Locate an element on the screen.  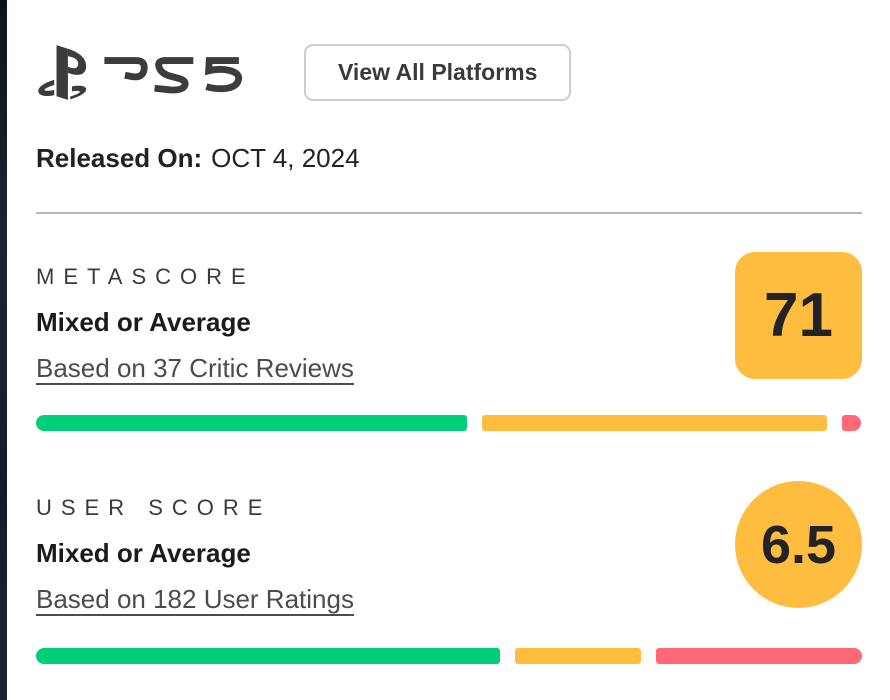
userscore-value: 6.5 is located at coordinates (798, 544).